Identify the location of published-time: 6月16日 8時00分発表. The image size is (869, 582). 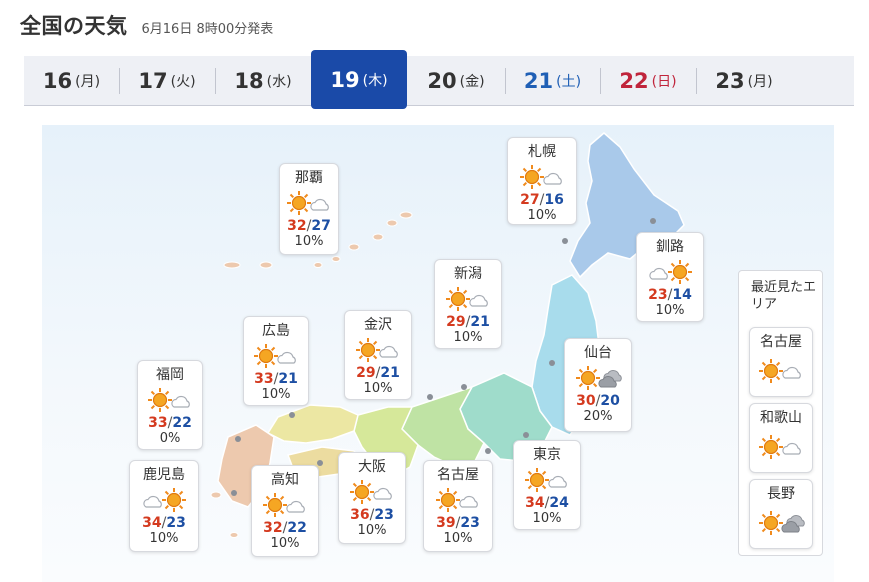
(207, 29).